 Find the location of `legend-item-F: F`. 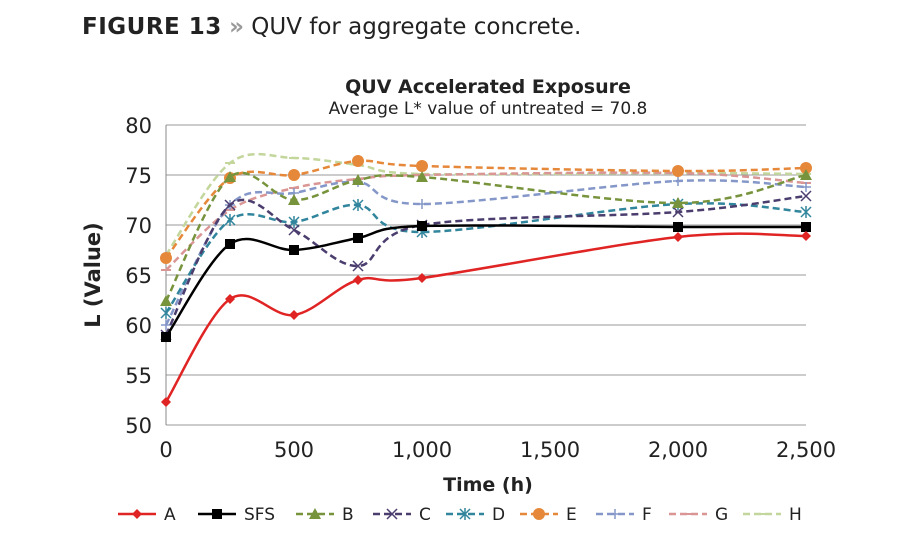

legend-item-F: F is located at coordinates (624, 515).